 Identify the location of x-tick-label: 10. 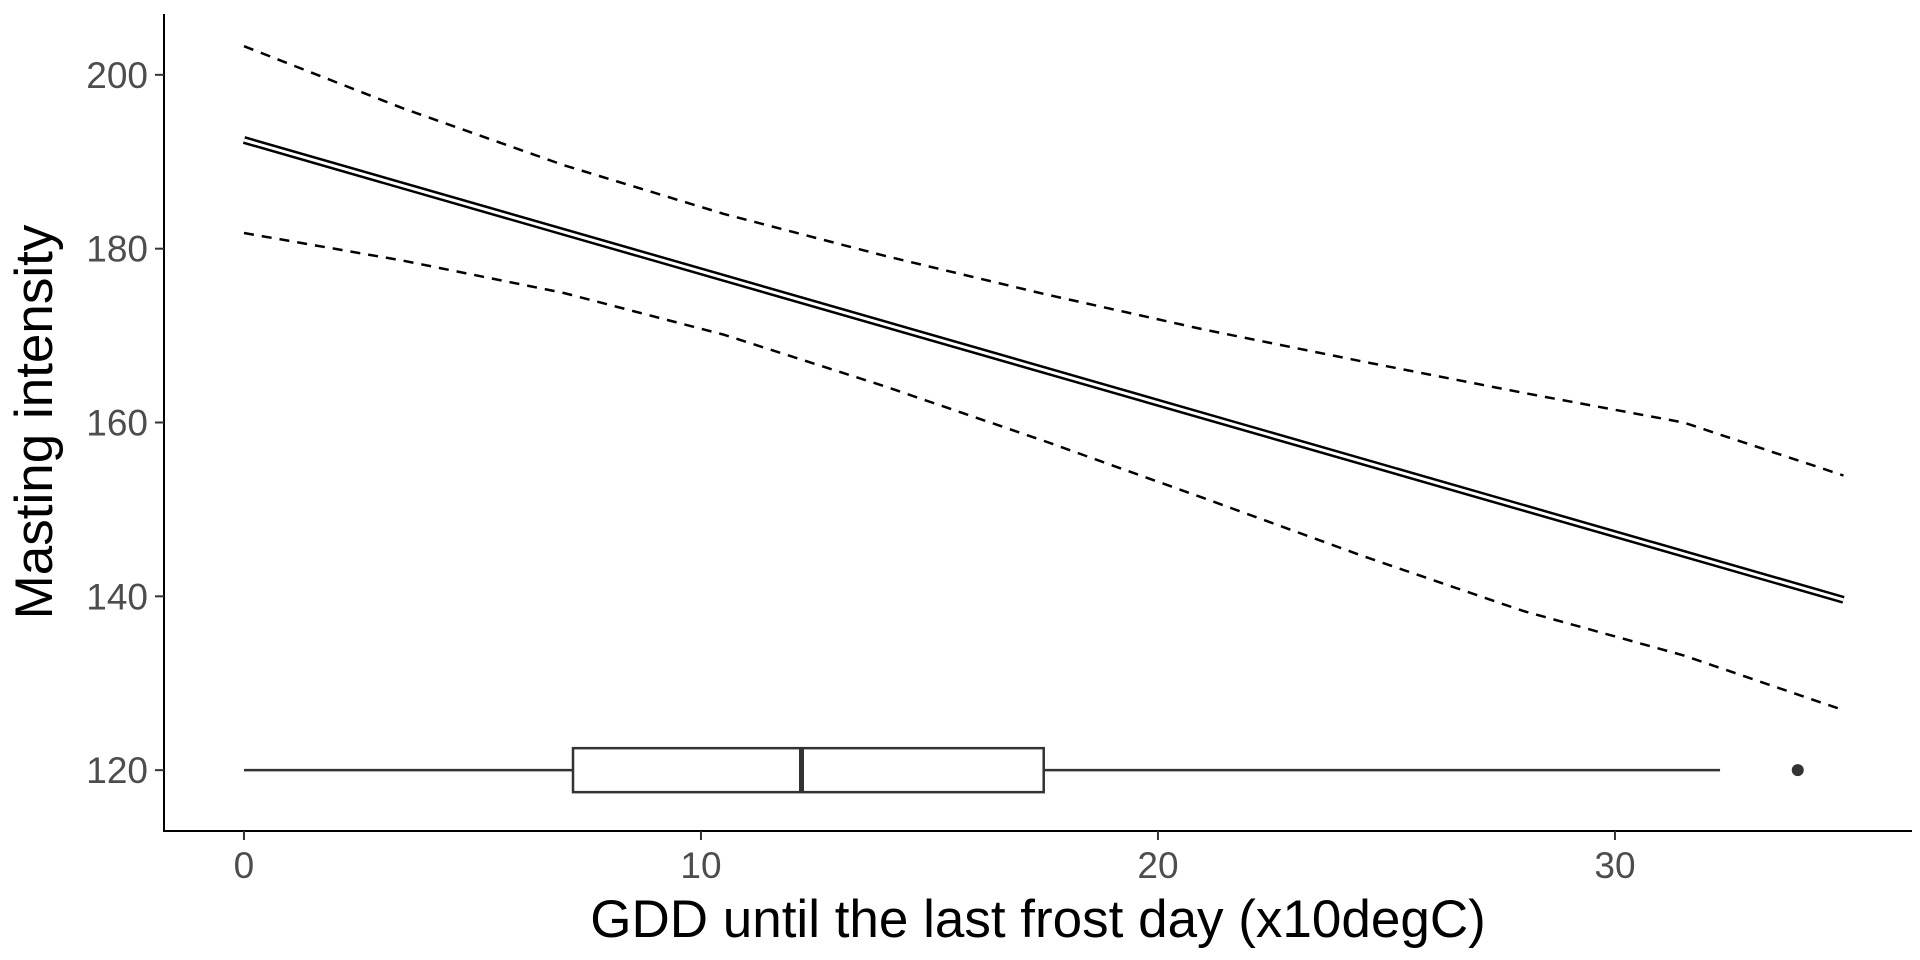
(700, 865).